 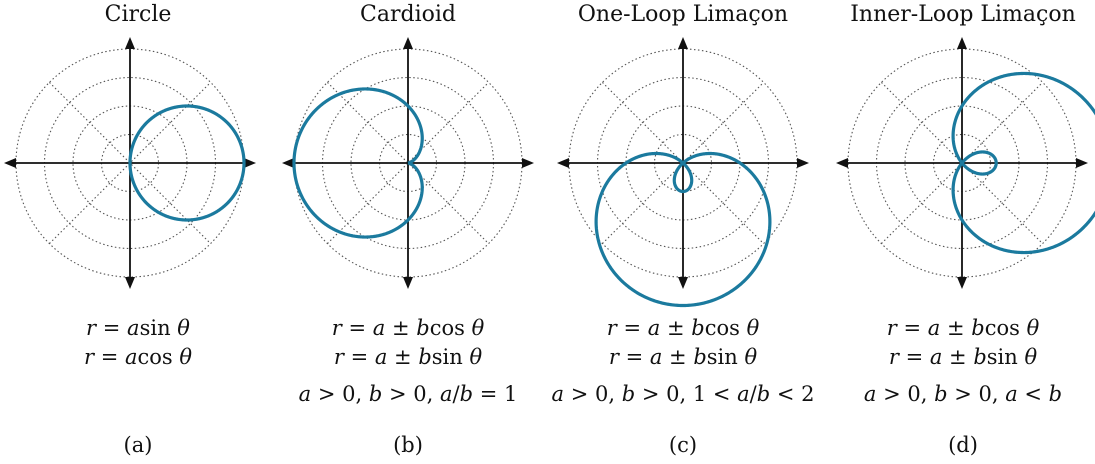 What do you see at coordinates (963, 14) in the screenshot?
I see `panel-d-title: Inner-Loop Limaçon` at bounding box center [963, 14].